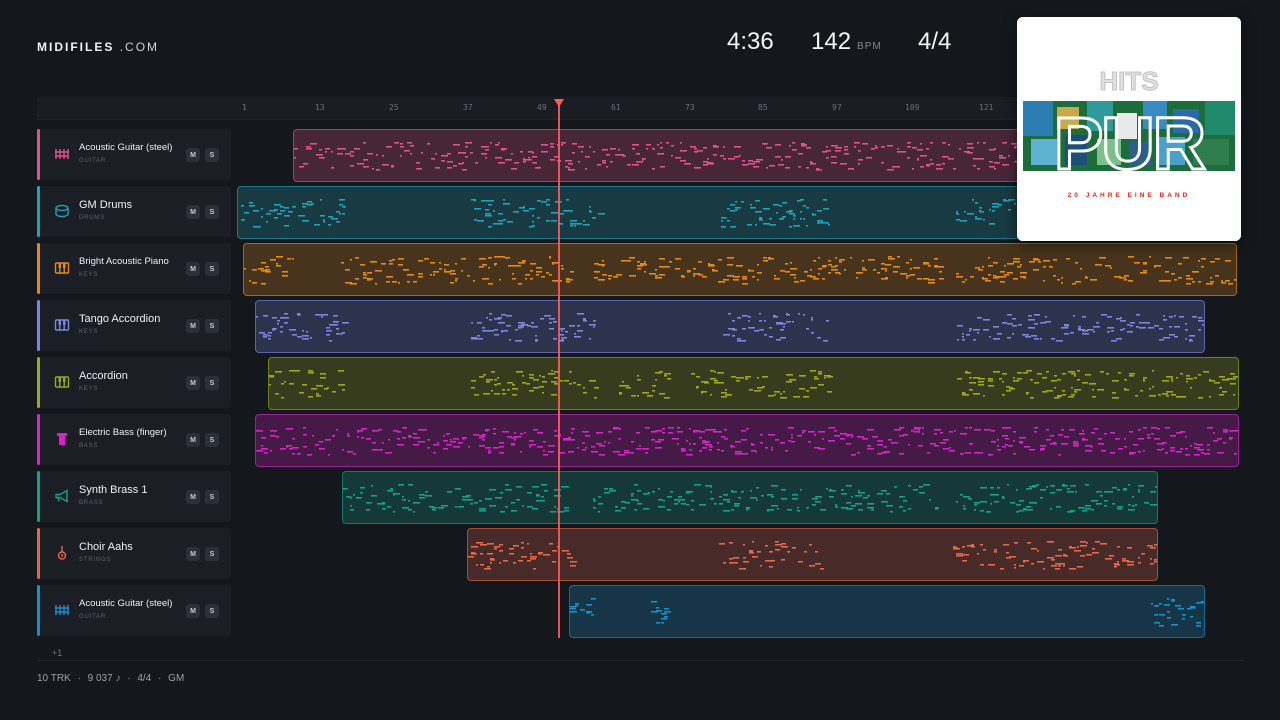  I want to click on track-header-gm-drums: GM Drums DRUMS M S, so click(134, 211).